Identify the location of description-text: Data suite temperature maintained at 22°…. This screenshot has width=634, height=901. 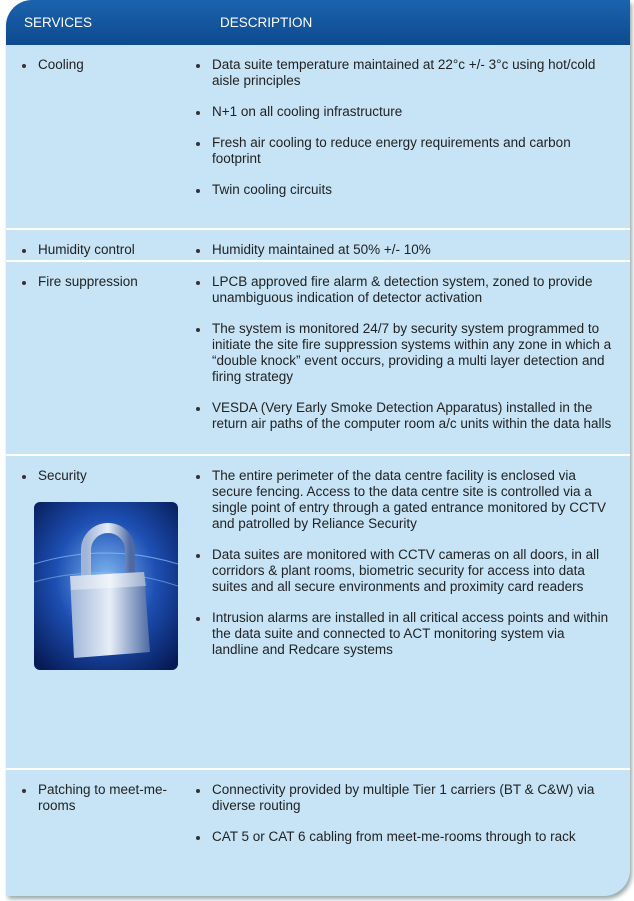
(404, 72).